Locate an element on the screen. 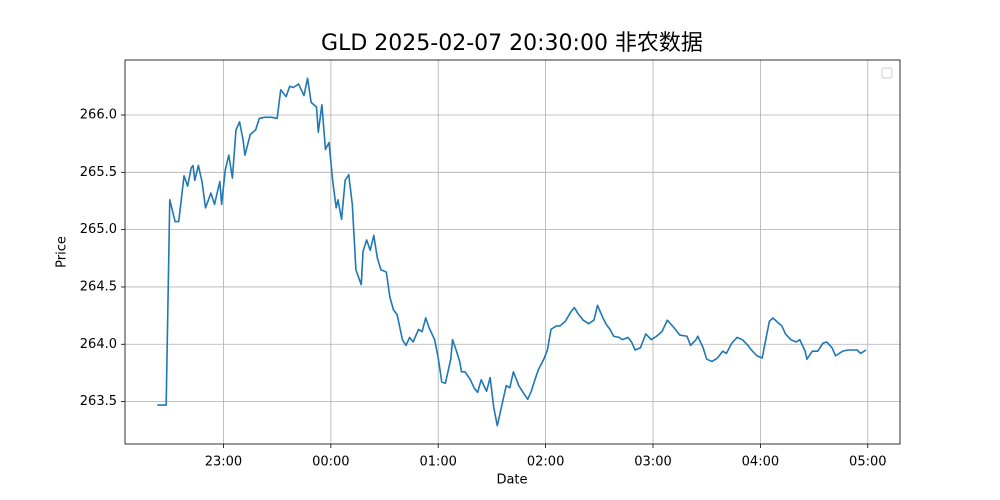  y-tick-label: 266.0 is located at coordinates (98, 115).